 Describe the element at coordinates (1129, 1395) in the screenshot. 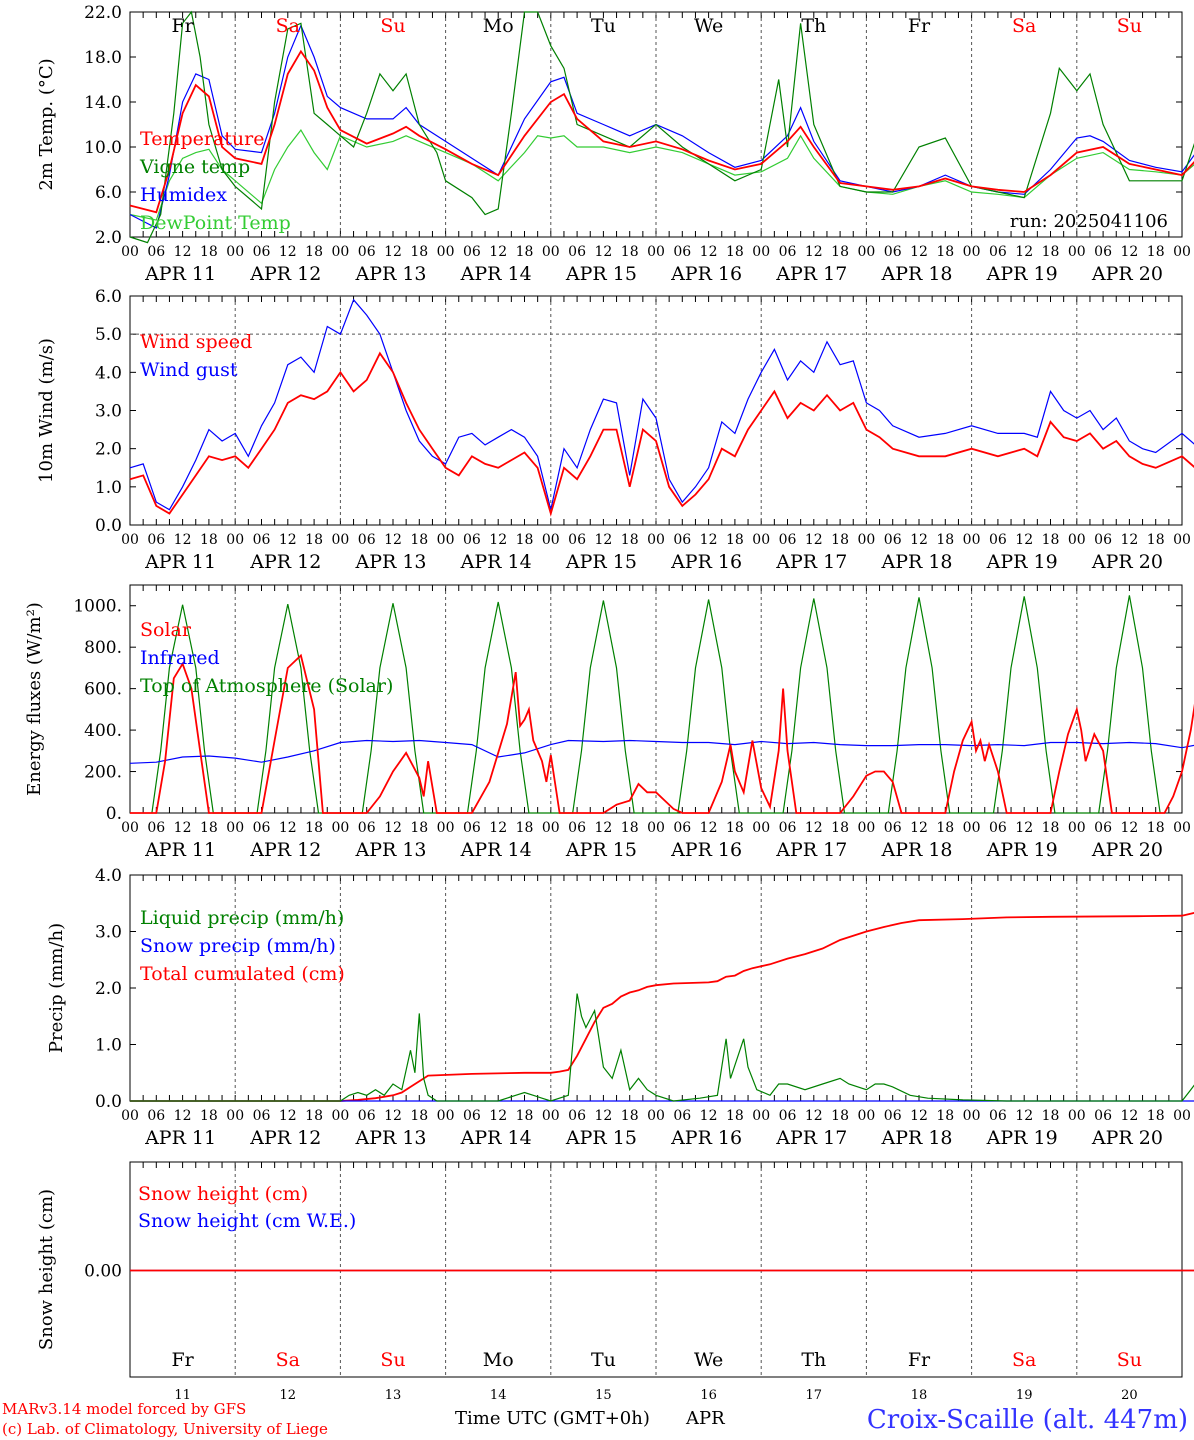

I see `day-number-label: 20` at that location.